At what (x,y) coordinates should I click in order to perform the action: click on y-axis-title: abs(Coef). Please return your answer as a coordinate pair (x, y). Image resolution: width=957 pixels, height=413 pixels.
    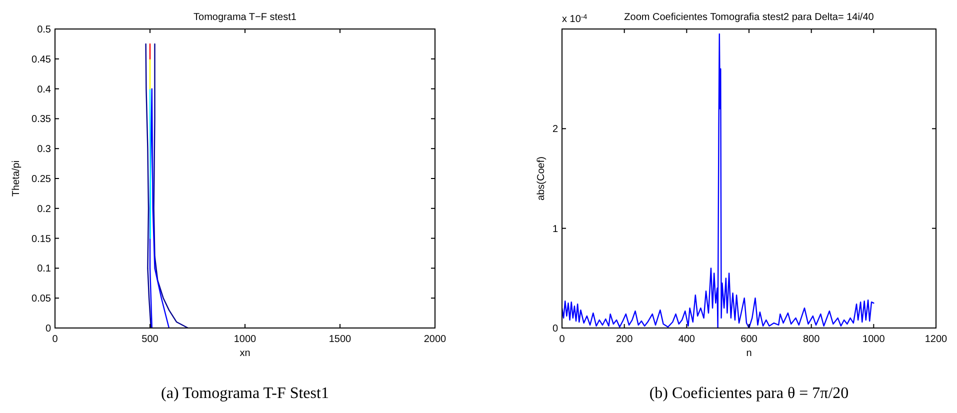
    Looking at the image, I should click on (541, 178).